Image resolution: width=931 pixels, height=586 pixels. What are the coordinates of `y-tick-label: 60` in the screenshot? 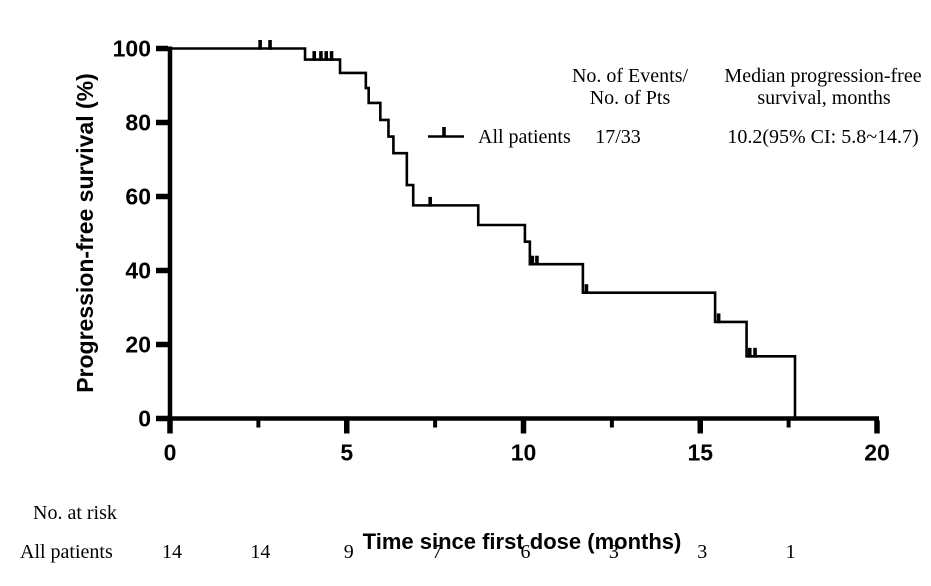 It's located at (138, 197).